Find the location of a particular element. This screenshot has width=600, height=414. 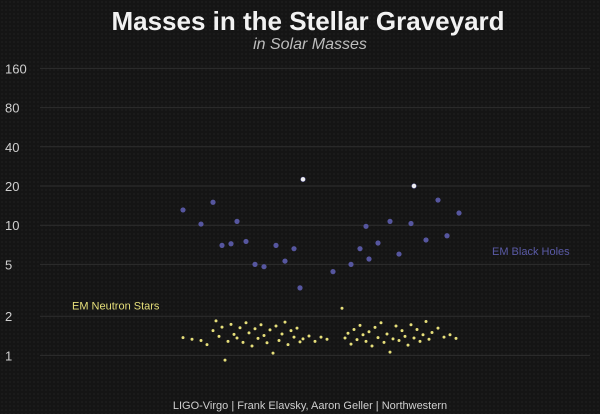

chart-title: Masses in the Stellar Graveyard is located at coordinates (307, 21).